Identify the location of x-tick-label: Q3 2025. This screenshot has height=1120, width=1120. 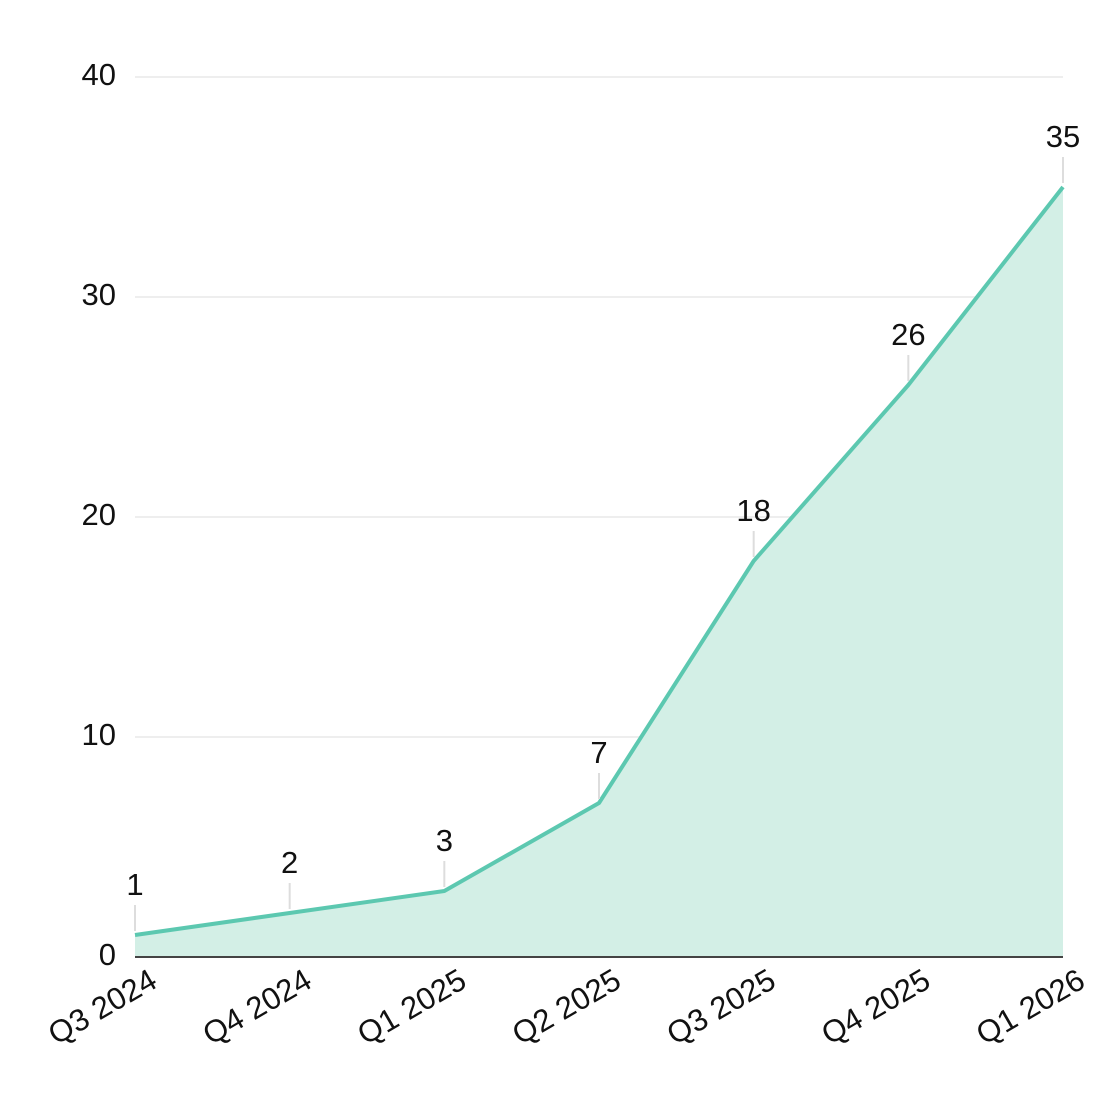
(721, 1007).